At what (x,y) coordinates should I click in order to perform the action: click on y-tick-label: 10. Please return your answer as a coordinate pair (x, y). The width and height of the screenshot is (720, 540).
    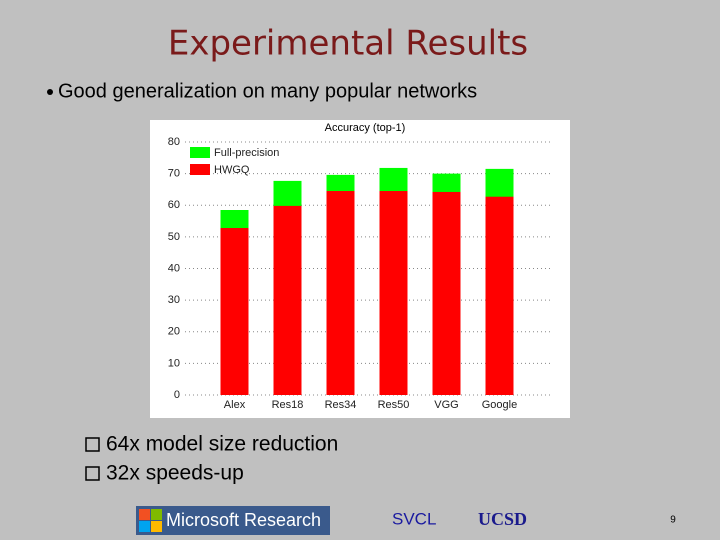
    Looking at the image, I should click on (174, 363).